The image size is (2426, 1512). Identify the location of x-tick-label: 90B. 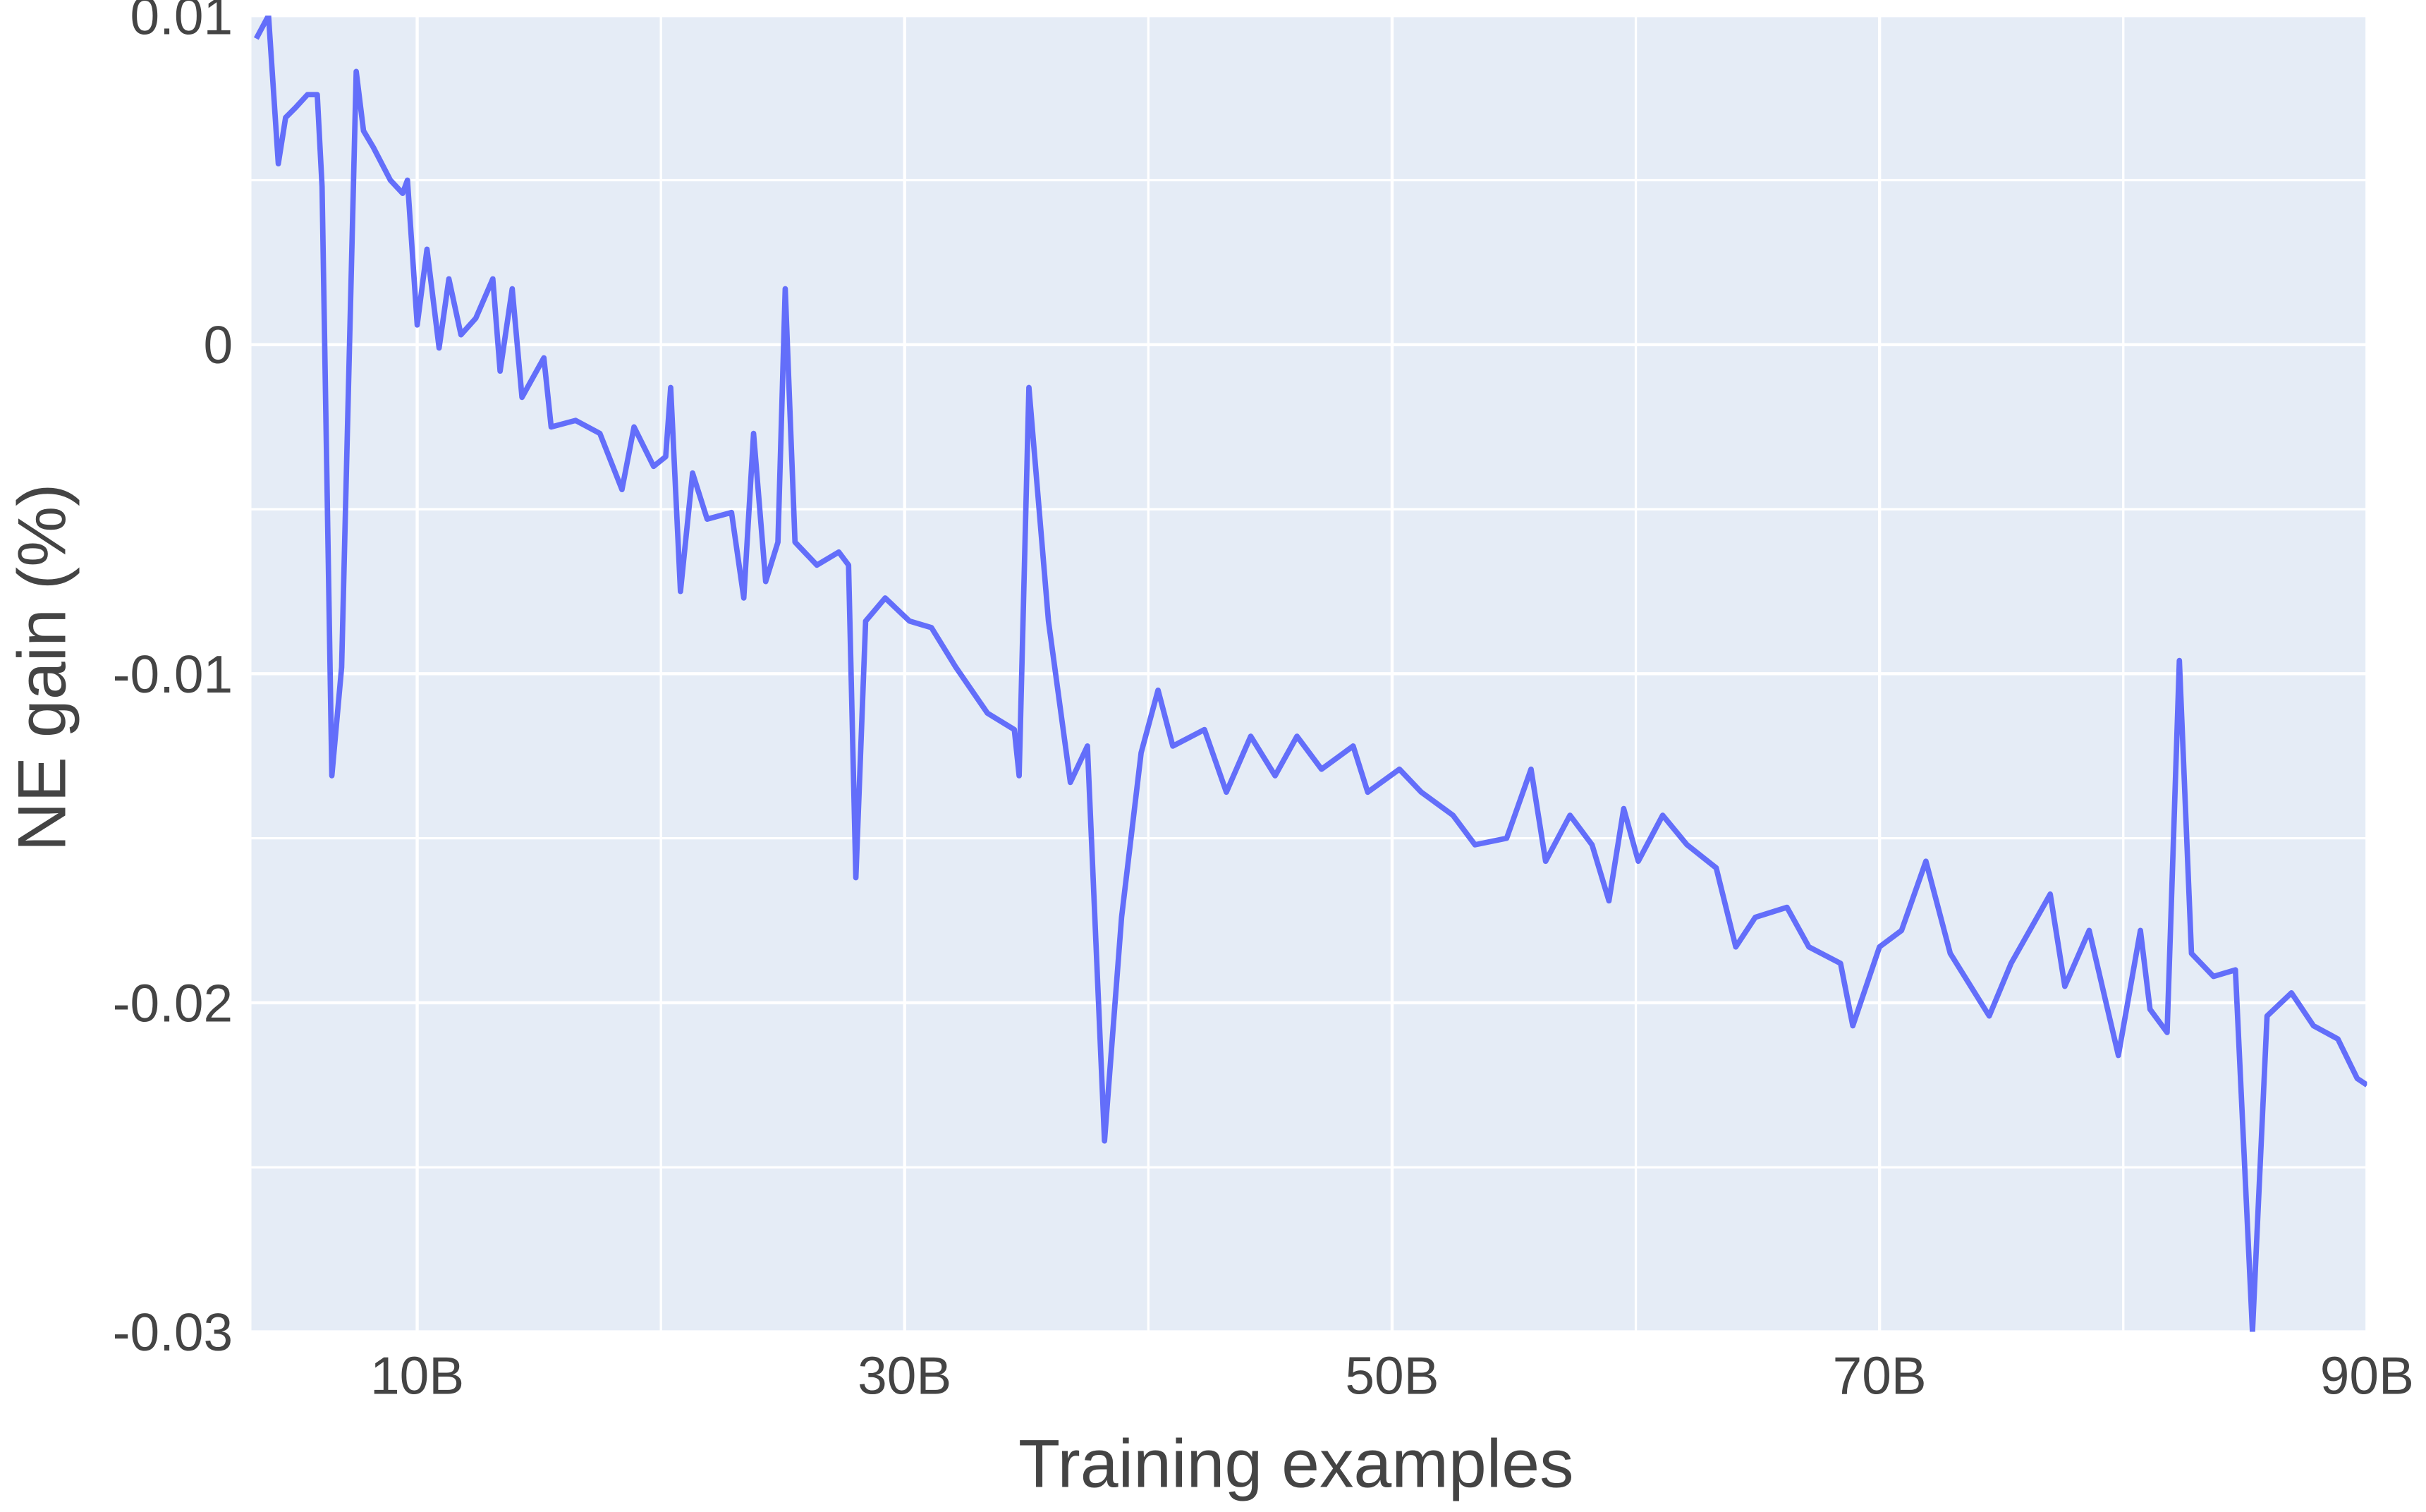
(2367, 1376).